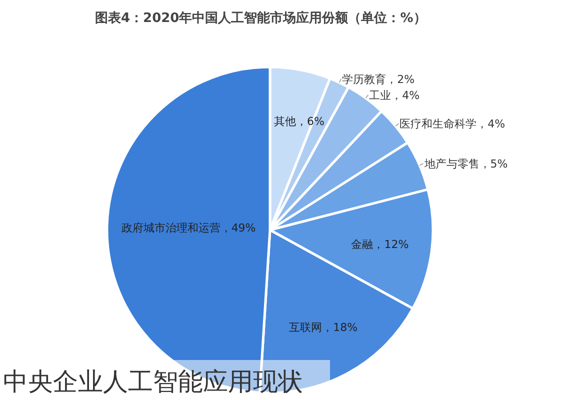 This screenshot has width=573, height=400. Describe the element at coordinates (188, 227) in the screenshot. I see `slice-label: 政府城市治理和运营，49%` at that location.